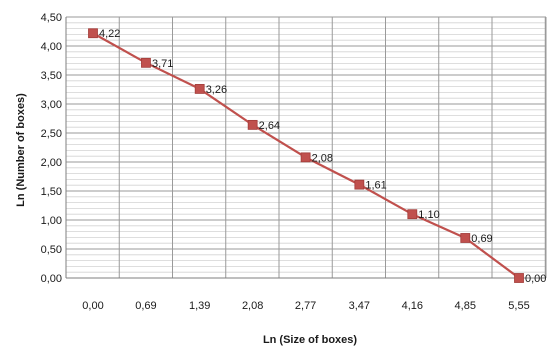 The width and height of the screenshot is (555, 349). I want to click on y-tick-label: 0,00, so click(51, 279).